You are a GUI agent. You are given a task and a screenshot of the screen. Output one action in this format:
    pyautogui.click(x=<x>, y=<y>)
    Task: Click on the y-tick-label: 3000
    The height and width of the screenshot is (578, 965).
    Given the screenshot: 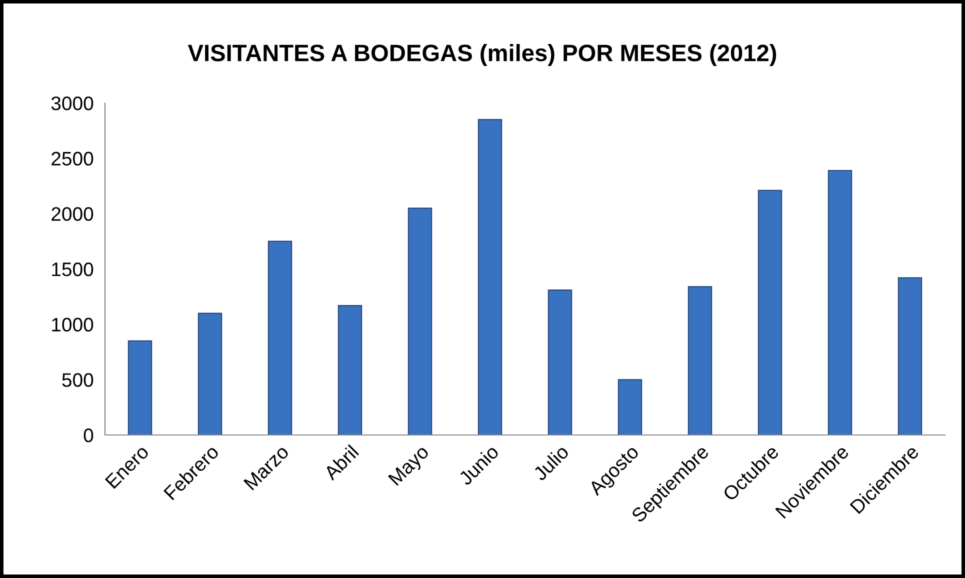 What is the action you would take?
    pyautogui.click(x=72, y=103)
    